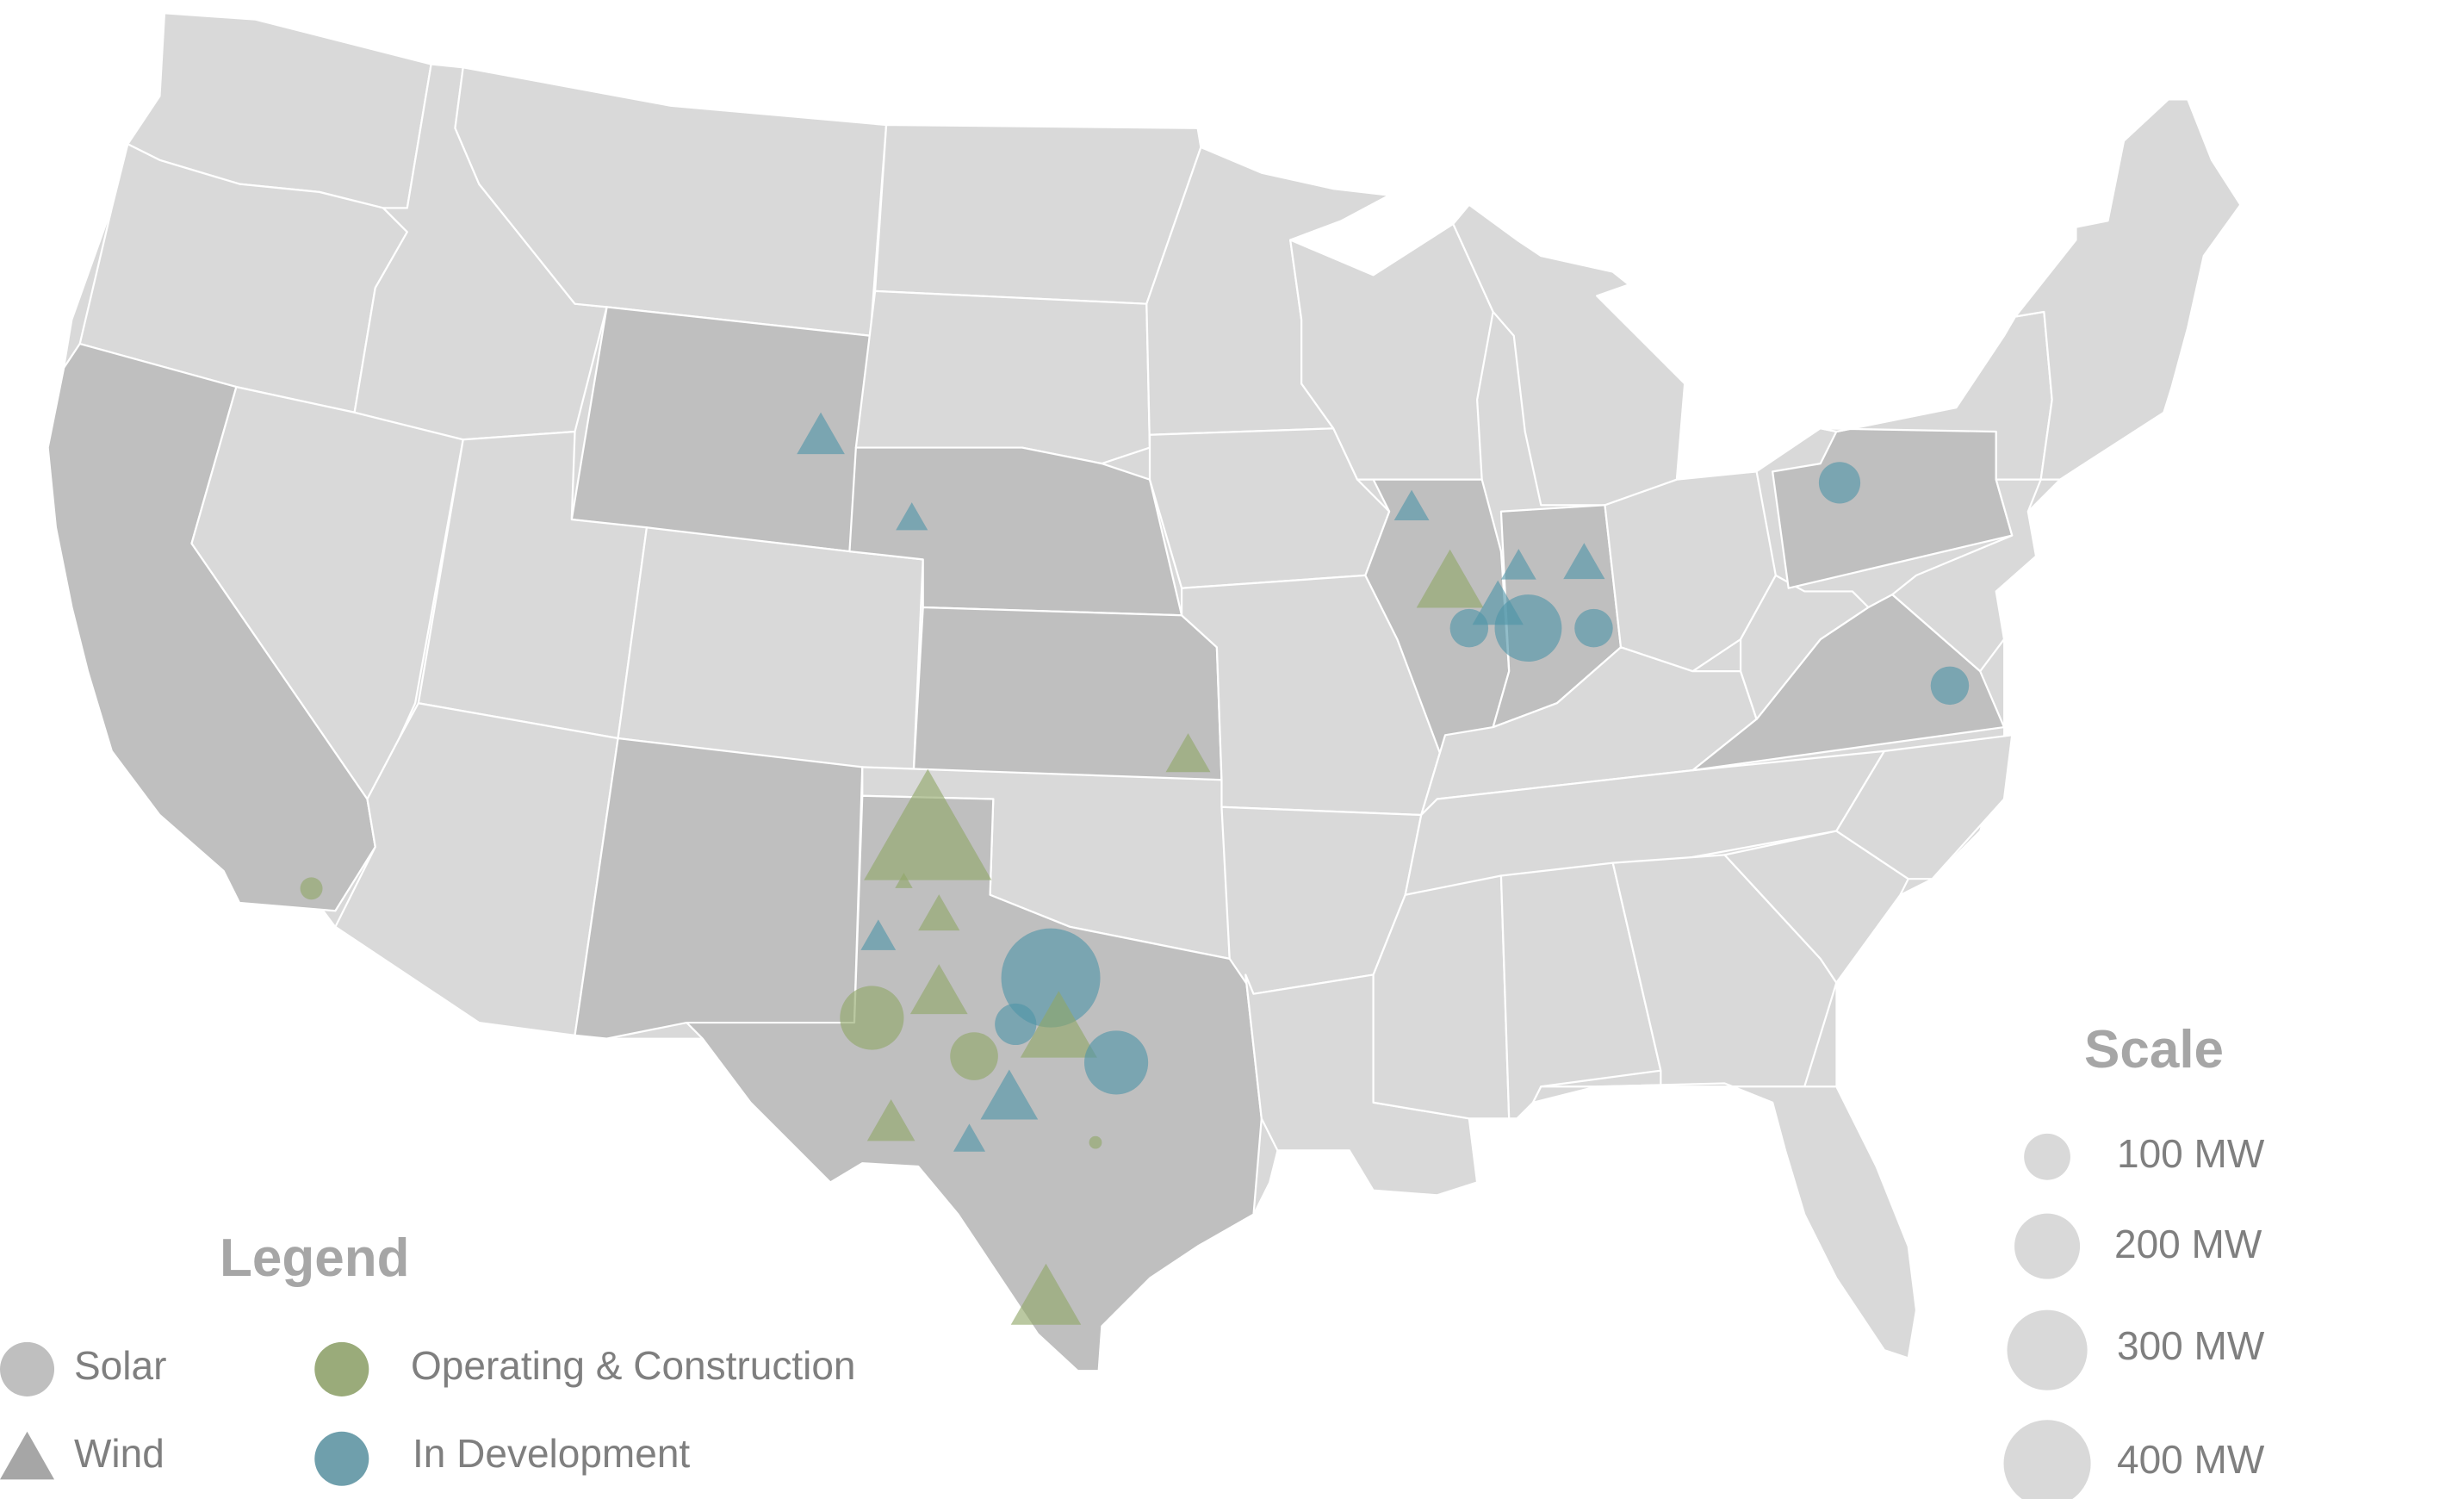 The width and height of the screenshot is (2464, 1499). I want to click on state-new-england, so click(2128, 289).